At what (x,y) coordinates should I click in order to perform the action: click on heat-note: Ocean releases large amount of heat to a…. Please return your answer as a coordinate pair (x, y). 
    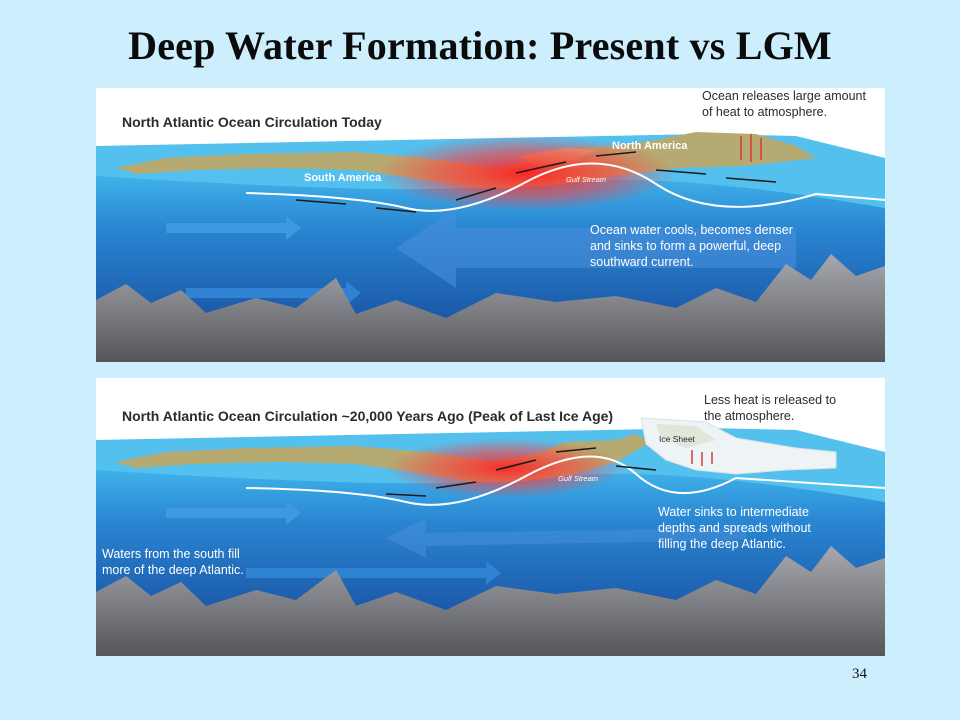
    Looking at the image, I should click on (784, 104).